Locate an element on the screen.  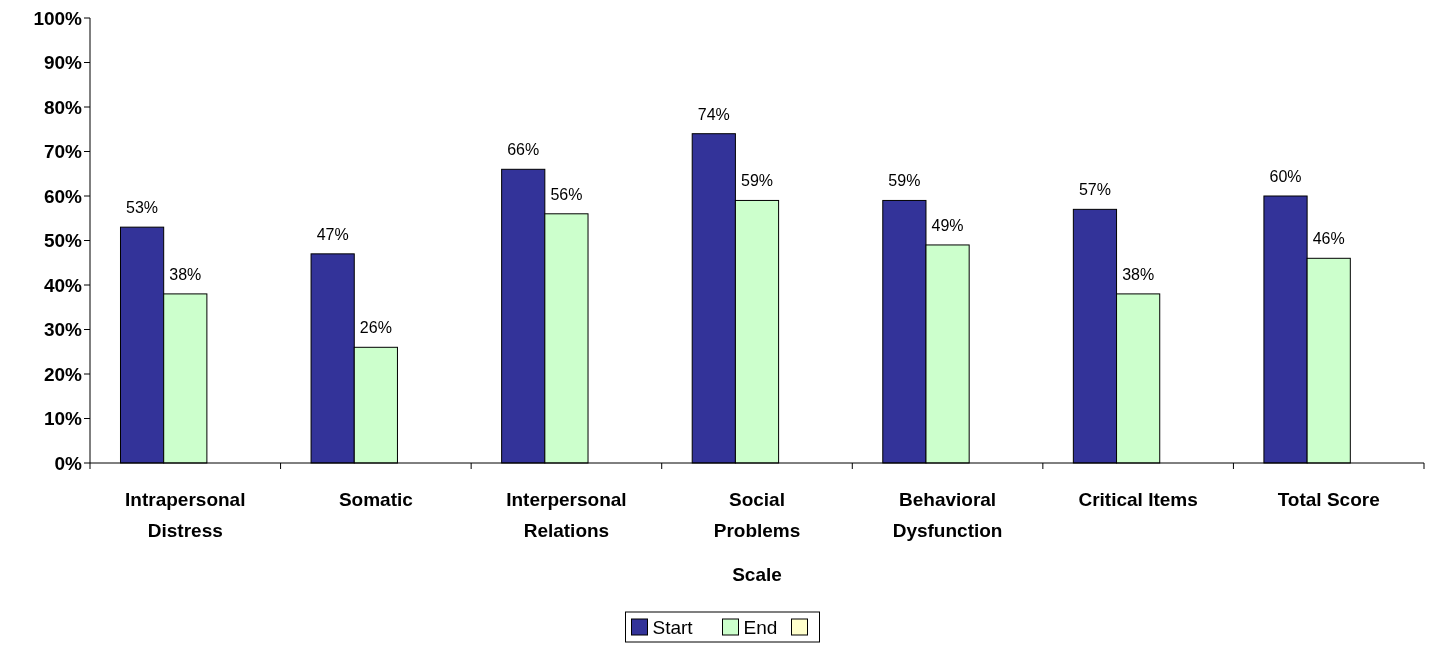
y-tick-label: 60% is located at coordinates (63, 196).